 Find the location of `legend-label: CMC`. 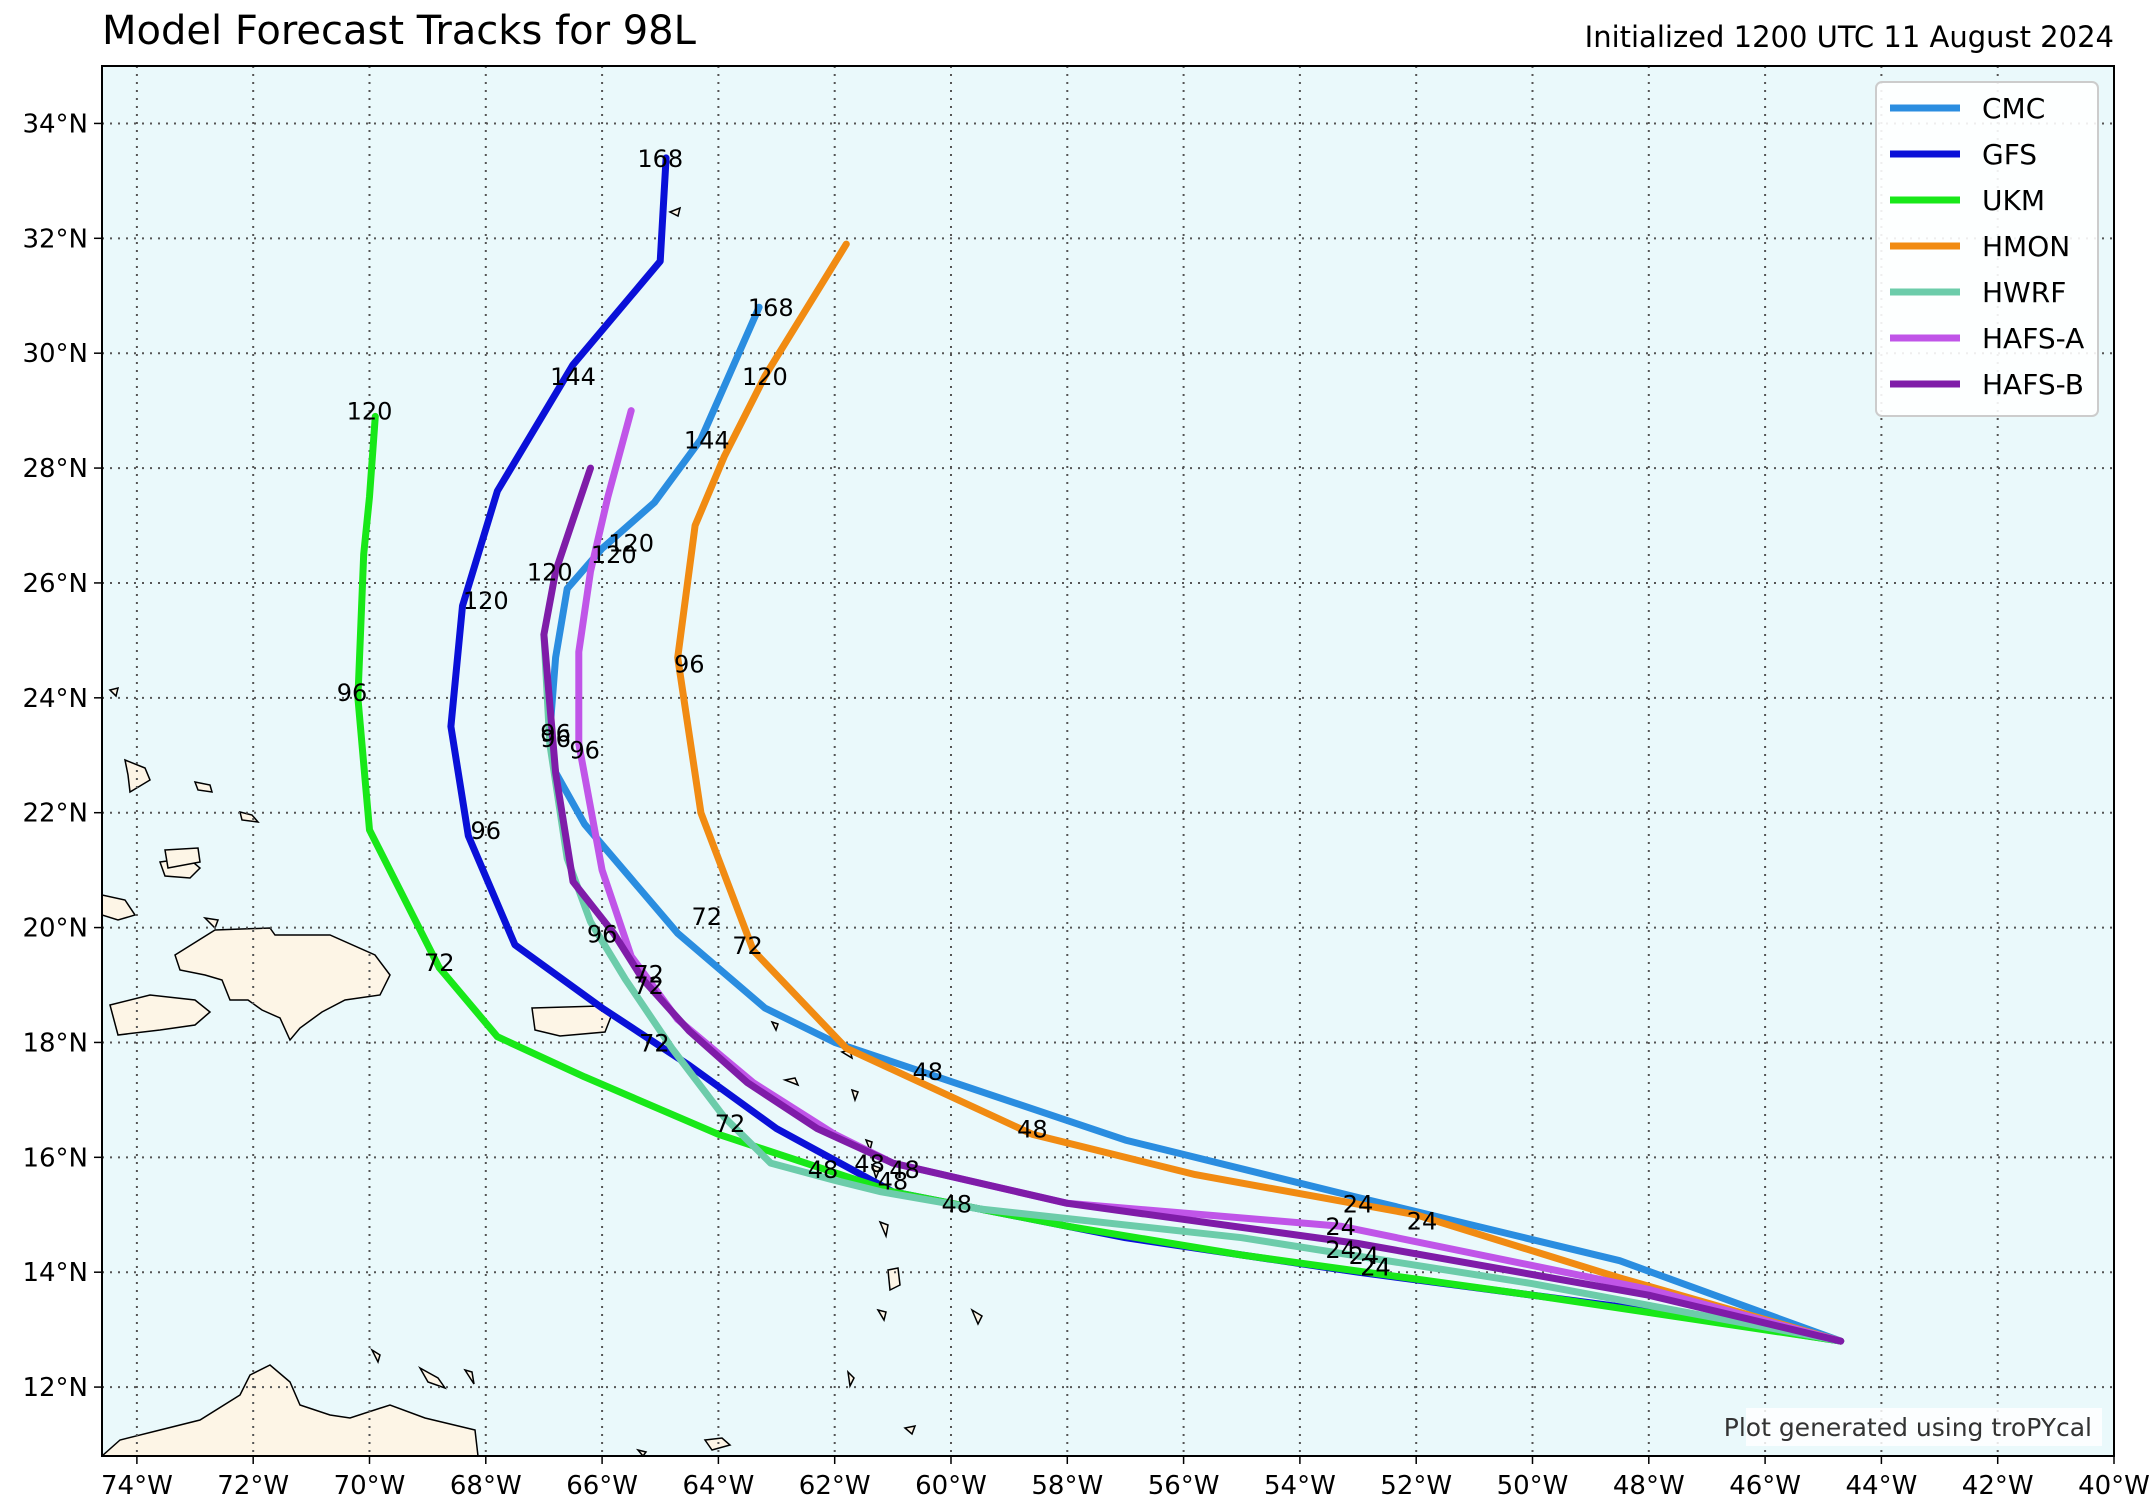

legend-label: CMC is located at coordinates (2013, 108).